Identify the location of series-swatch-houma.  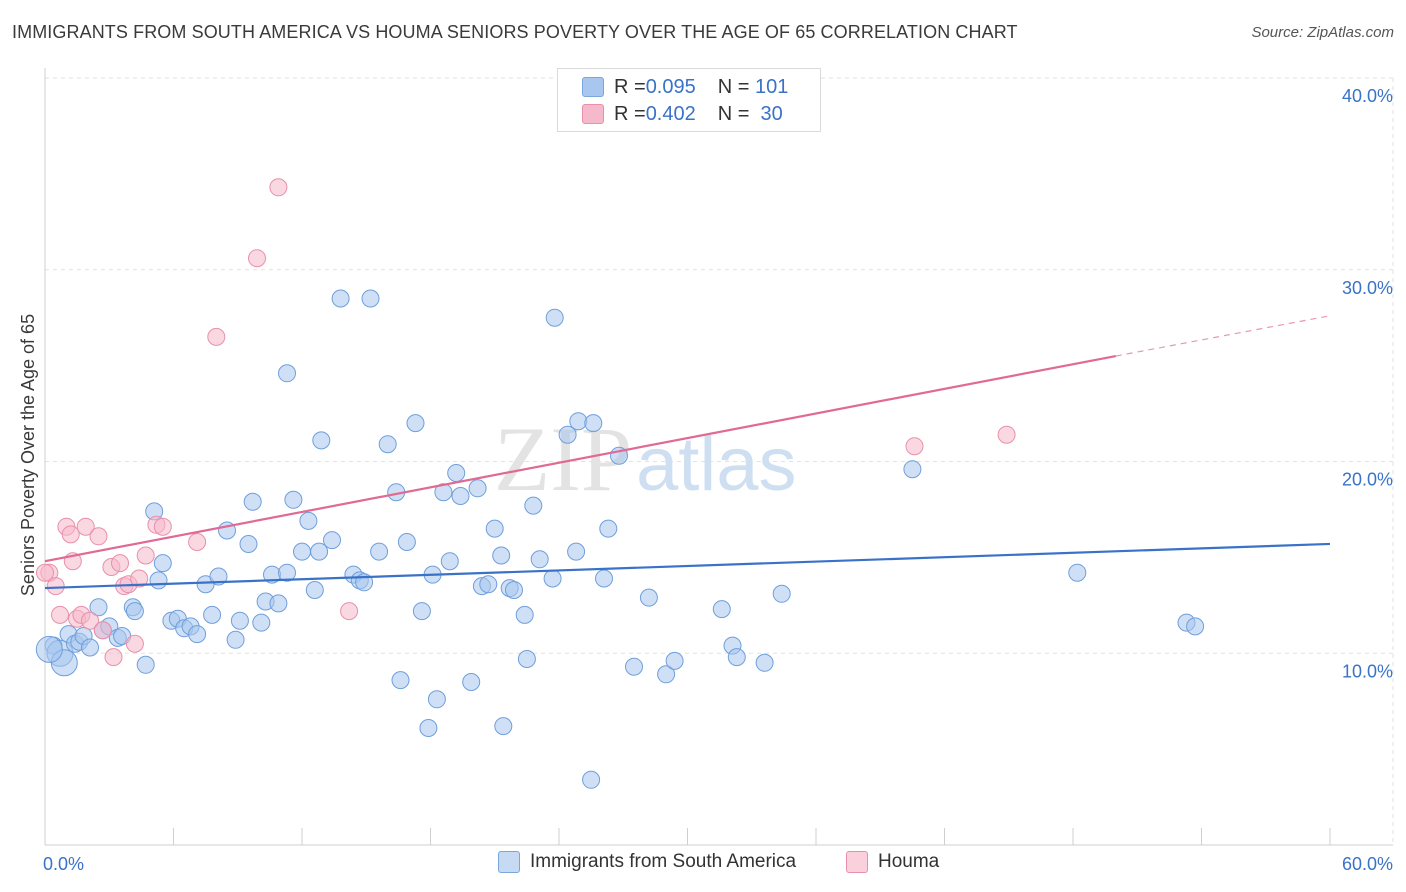
(857, 862).